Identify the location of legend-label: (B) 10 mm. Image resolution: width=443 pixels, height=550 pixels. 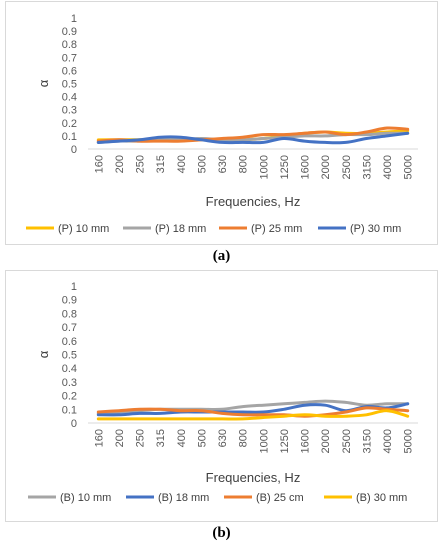
(85, 498).